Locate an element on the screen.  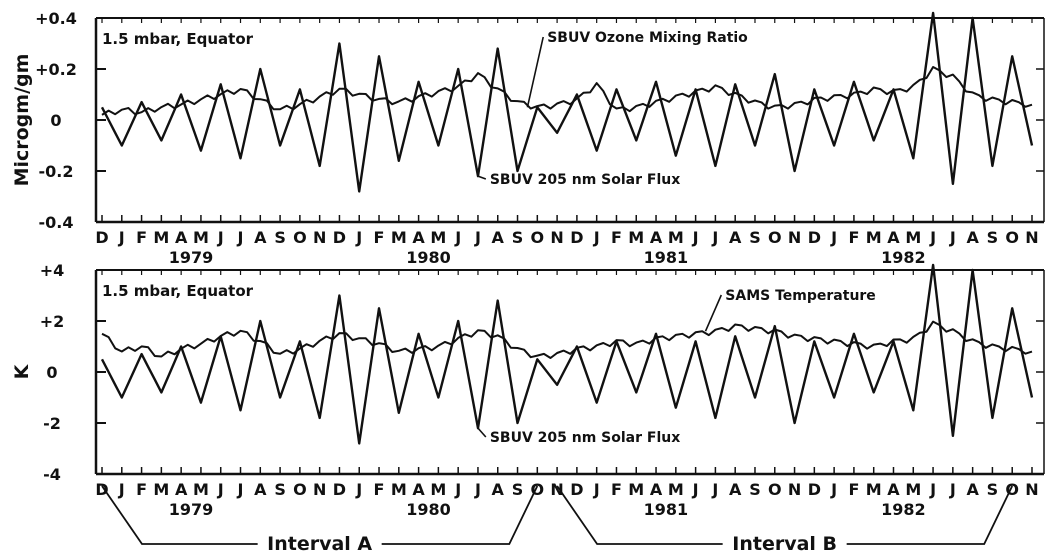
top-y-tick-label: +0.4 is located at coordinates (56, 18).